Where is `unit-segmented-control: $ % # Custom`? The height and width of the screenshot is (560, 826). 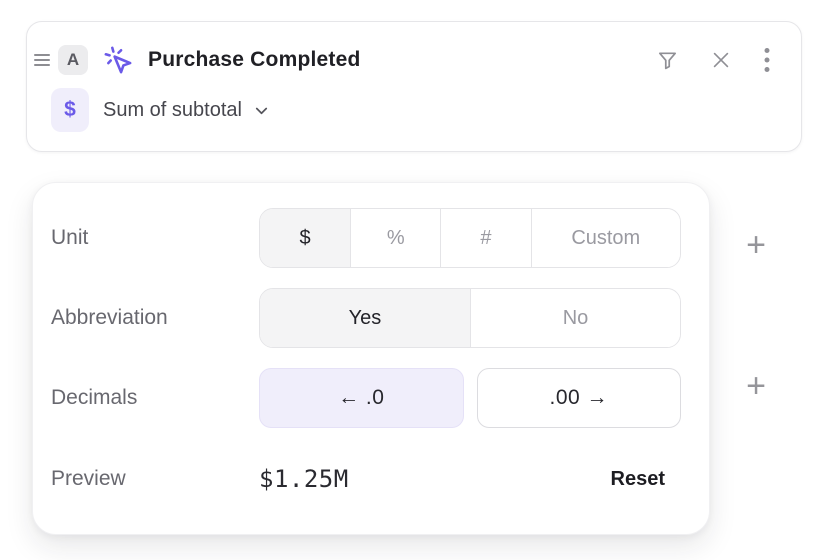
unit-segmented-control: $ % # Custom is located at coordinates (470, 238).